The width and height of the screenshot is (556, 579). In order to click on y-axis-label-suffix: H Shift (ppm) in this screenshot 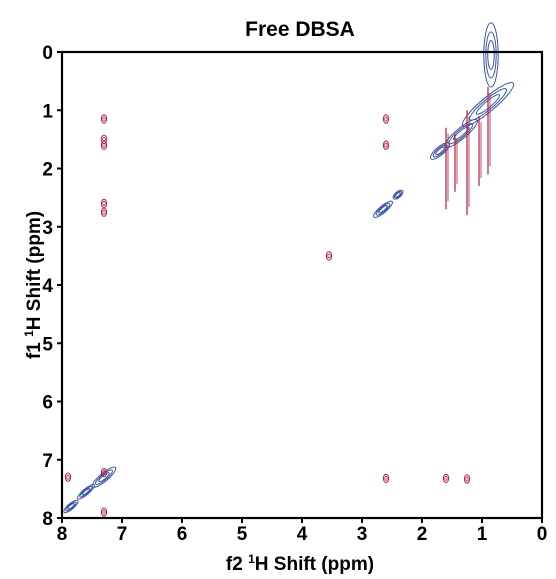, I will do `click(34, 270)`.